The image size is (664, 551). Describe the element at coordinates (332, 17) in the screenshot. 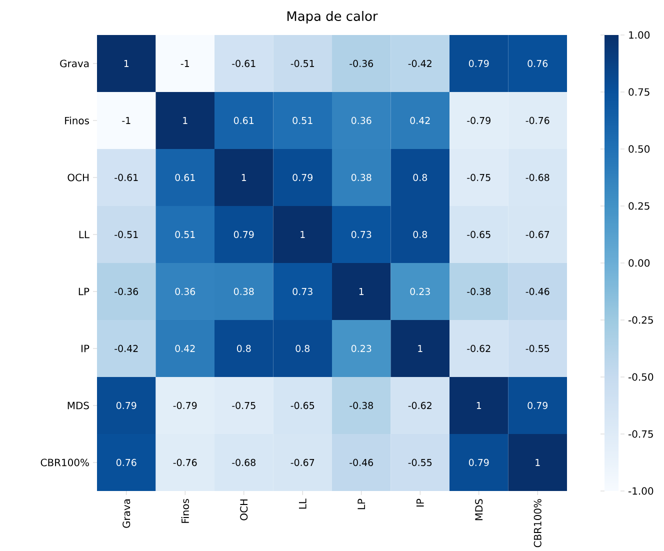

I see `chart-title: Mapa de calor` at that location.